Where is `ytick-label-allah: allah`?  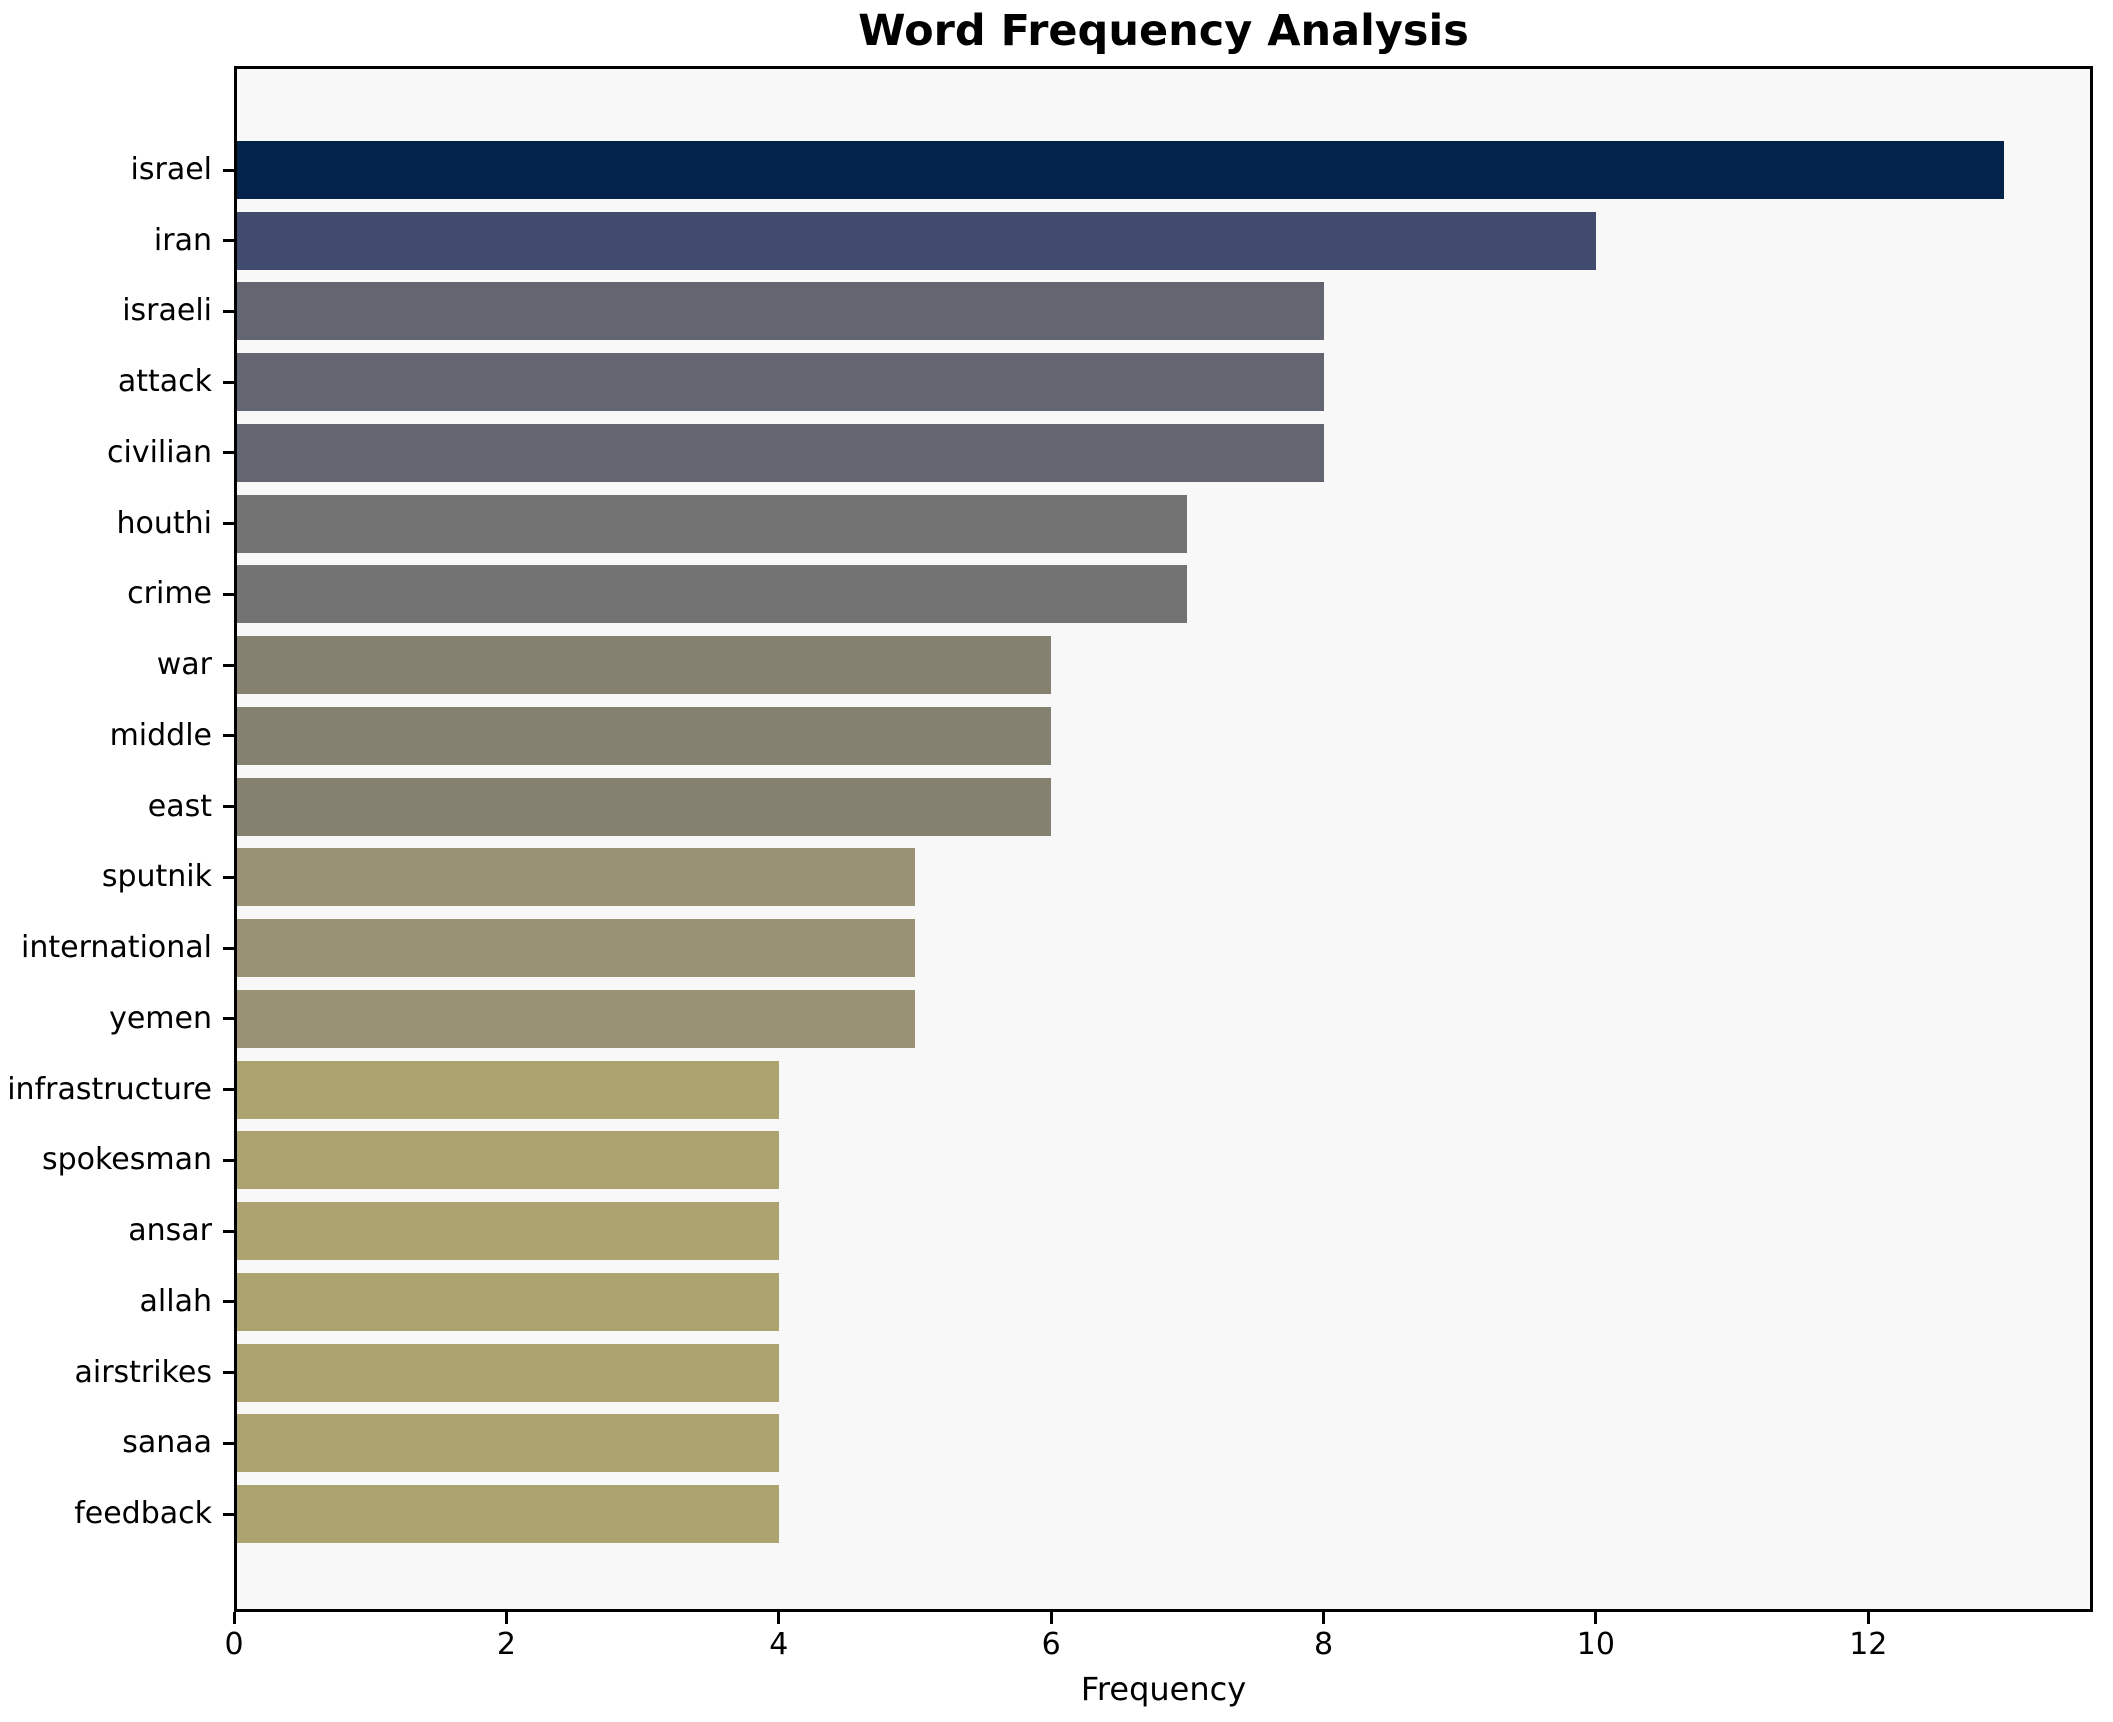 ytick-label-allah: allah is located at coordinates (175, 1301).